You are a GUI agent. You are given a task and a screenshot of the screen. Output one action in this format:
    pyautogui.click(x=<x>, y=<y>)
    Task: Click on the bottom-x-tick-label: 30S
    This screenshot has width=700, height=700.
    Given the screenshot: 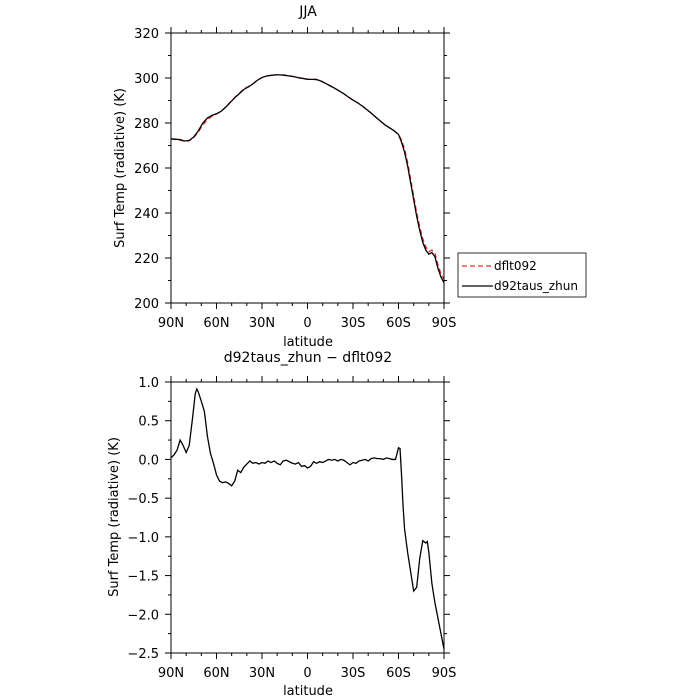 What is the action you would take?
    pyautogui.click(x=353, y=673)
    